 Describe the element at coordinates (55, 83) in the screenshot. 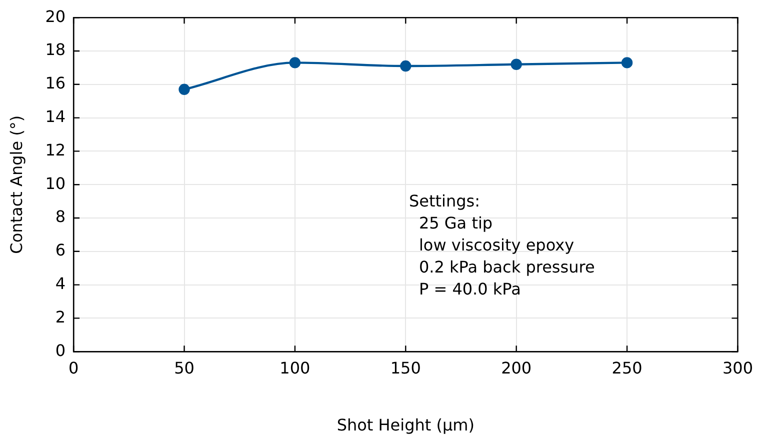

I see `y-tick-label: 16` at that location.